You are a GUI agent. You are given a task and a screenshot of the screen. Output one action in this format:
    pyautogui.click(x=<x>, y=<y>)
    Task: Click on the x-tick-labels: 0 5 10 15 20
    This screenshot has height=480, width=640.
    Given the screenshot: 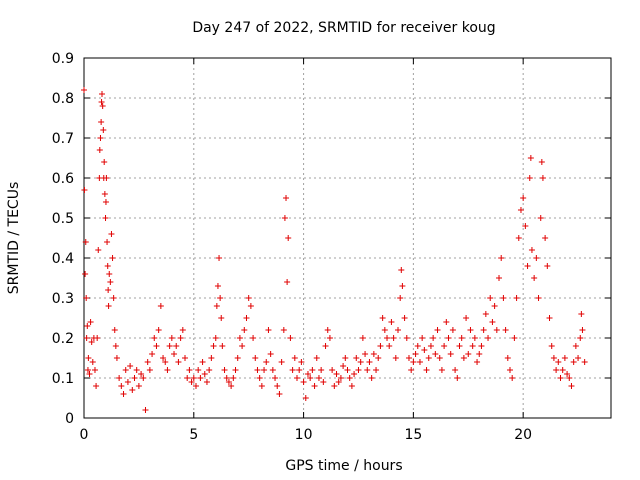 What is the action you would take?
    pyautogui.click(x=306, y=435)
    